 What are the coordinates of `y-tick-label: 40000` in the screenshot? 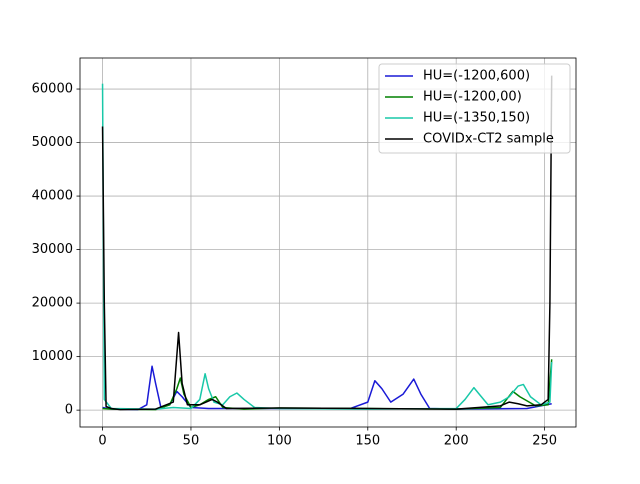 It's located at (52, 196).